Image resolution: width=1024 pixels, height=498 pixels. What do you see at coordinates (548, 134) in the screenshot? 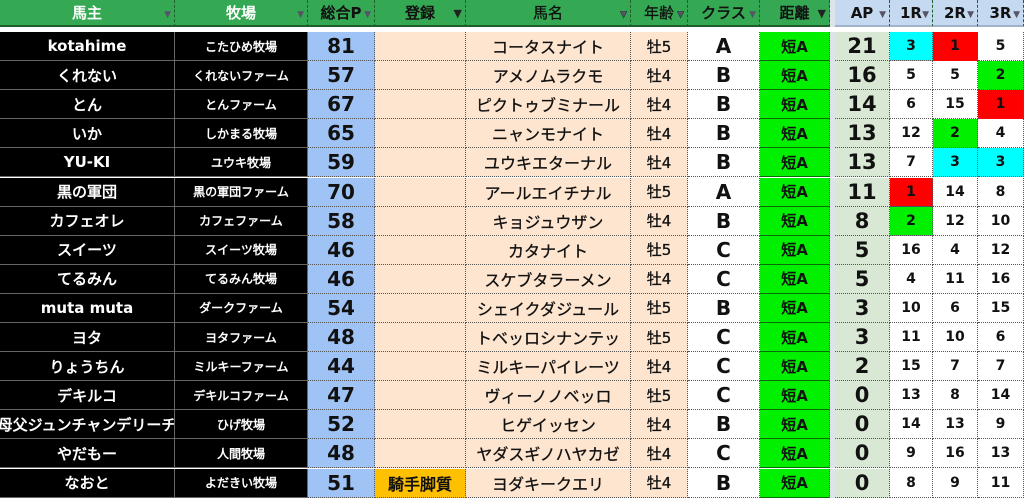
I see `cell-horse: ニャンモナイト` at bounding box center [548, 134].